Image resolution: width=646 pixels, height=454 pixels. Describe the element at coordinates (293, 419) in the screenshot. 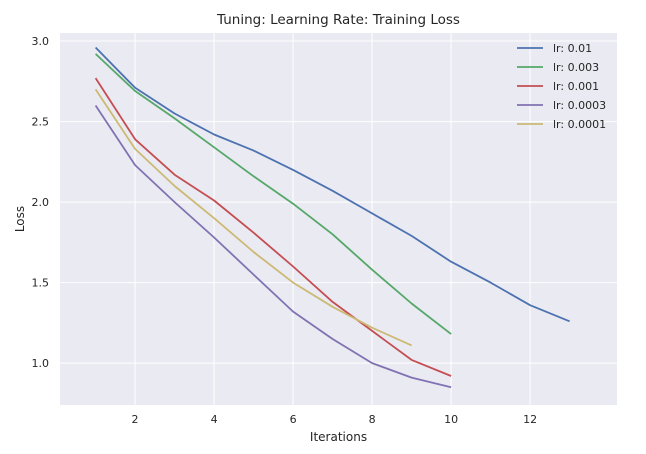

I see `x-tick-label: 6` at that location.